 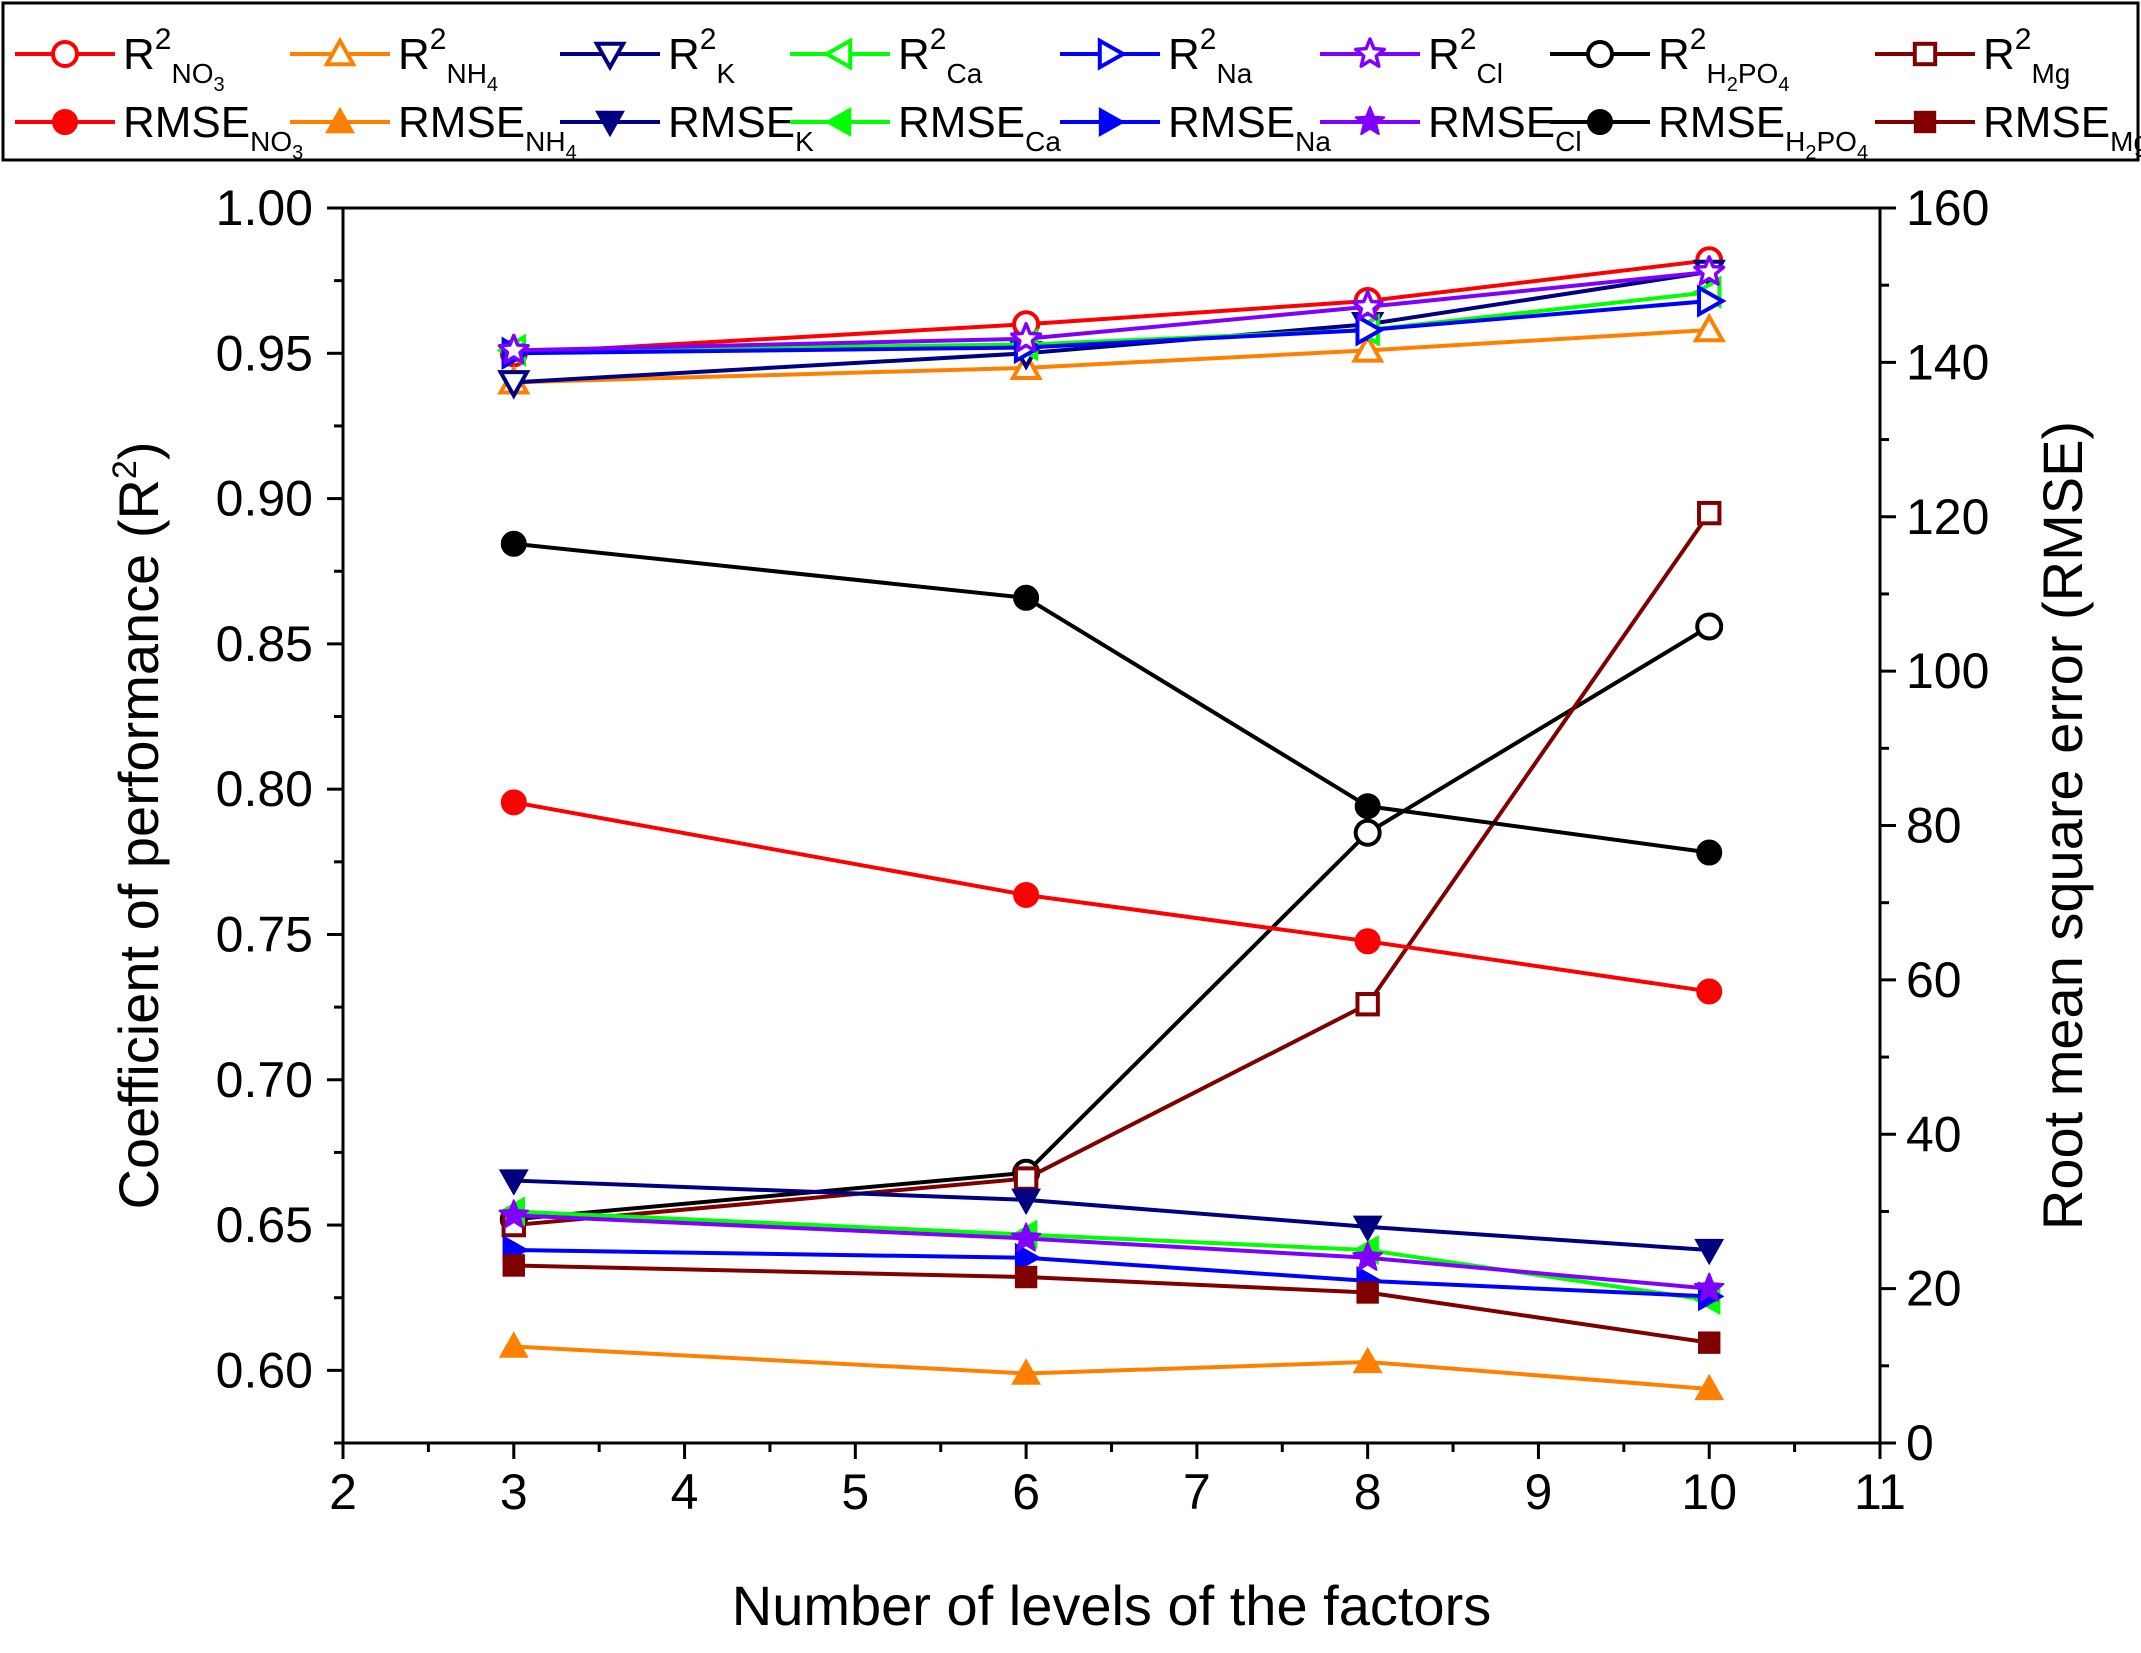 I want to click on legend-label: RMSENa, so click(x=1249, y=127).